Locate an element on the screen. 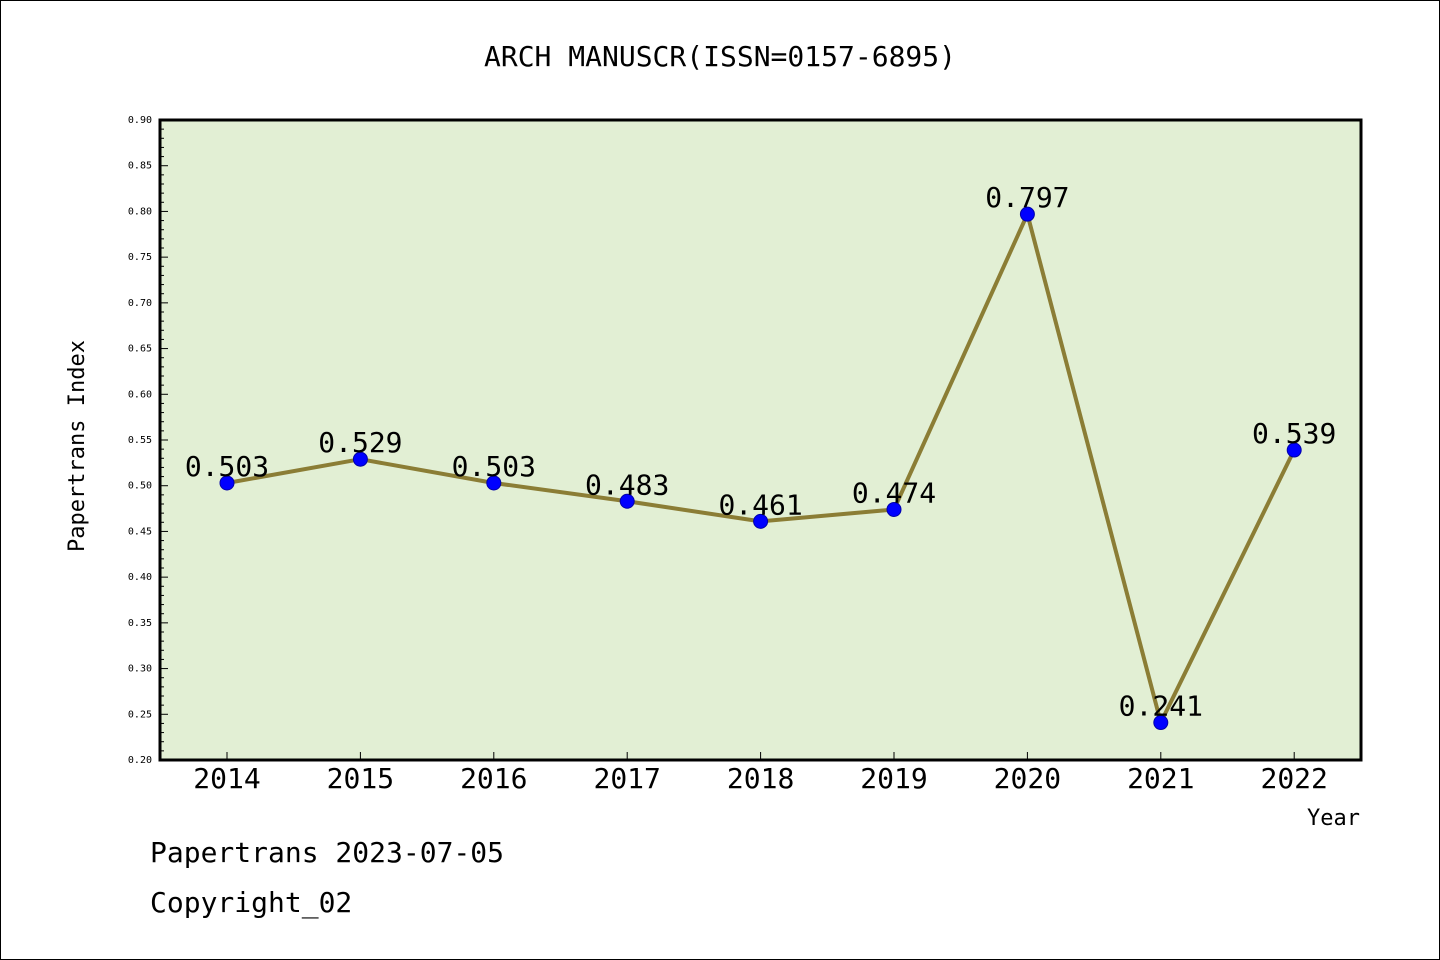  x-tick-label: 2022 is located at coordinates (1293, 778).